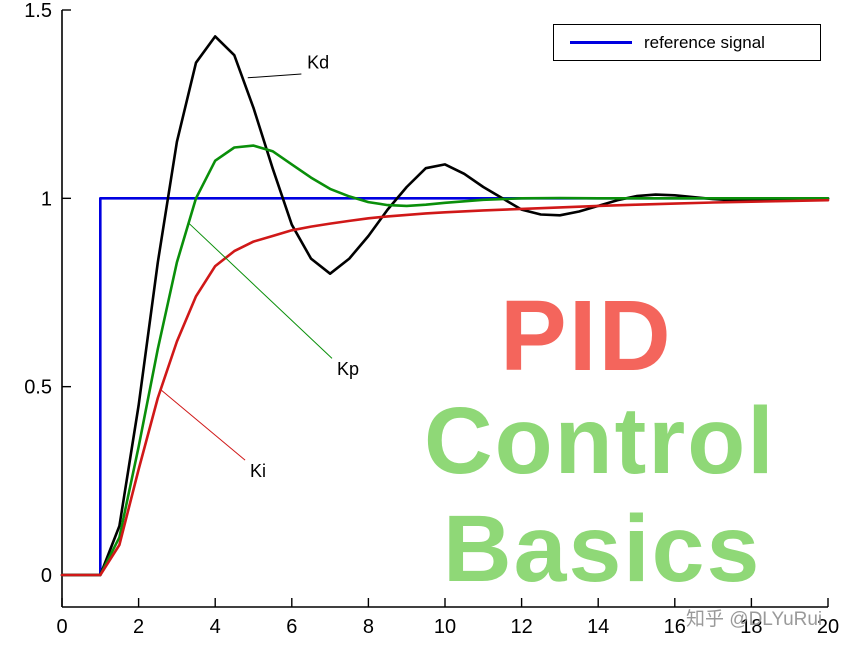 This screenshot has width=865, height=649. I want to click on legend-label: reference signal, so click(704, 42).